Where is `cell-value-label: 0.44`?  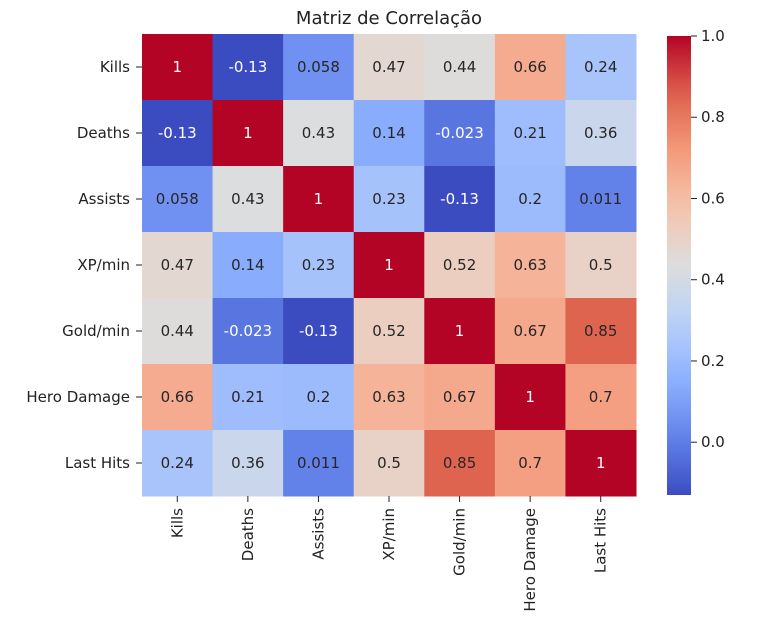
cell-value-label: 0.44 is located at coordinates (177, 331).